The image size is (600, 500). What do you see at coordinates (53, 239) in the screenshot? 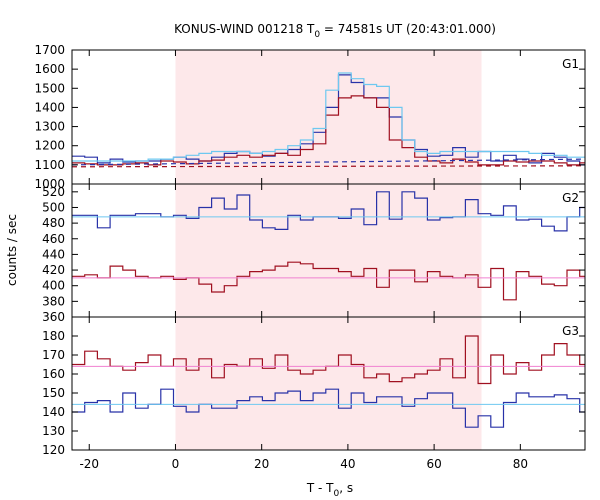
I see `y-tick-label: 460` at bounding box center [53, 239].